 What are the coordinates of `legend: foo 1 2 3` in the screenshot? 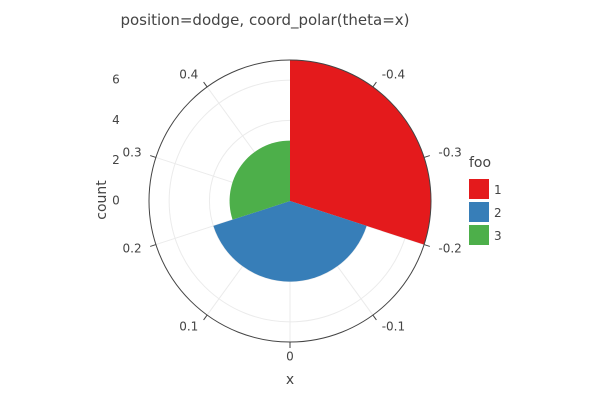 It's located at (485, 200).